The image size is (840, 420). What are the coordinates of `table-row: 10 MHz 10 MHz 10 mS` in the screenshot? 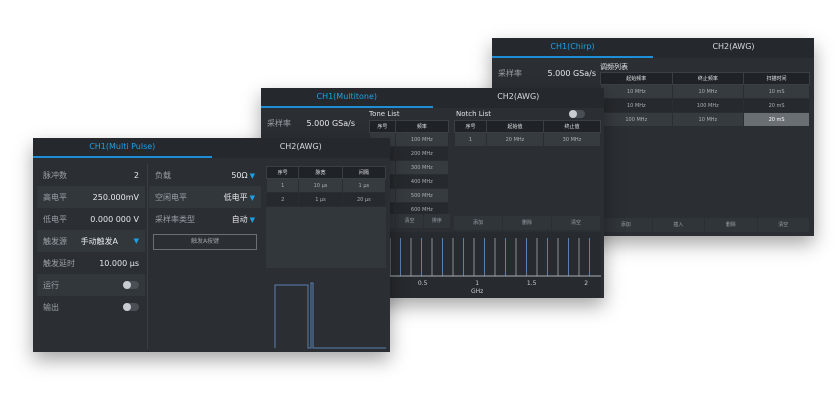 It's located at (705, 91).